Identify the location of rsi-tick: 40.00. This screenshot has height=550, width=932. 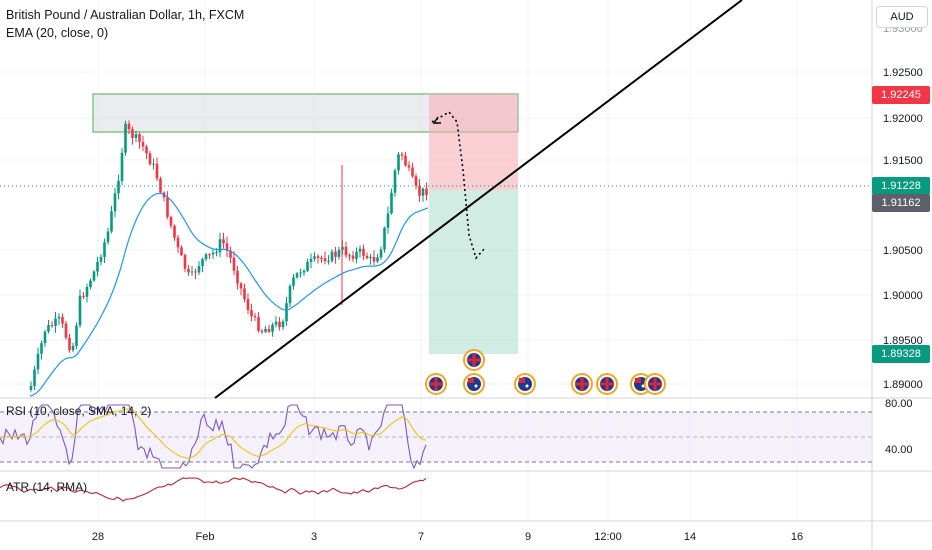
(899, 450).